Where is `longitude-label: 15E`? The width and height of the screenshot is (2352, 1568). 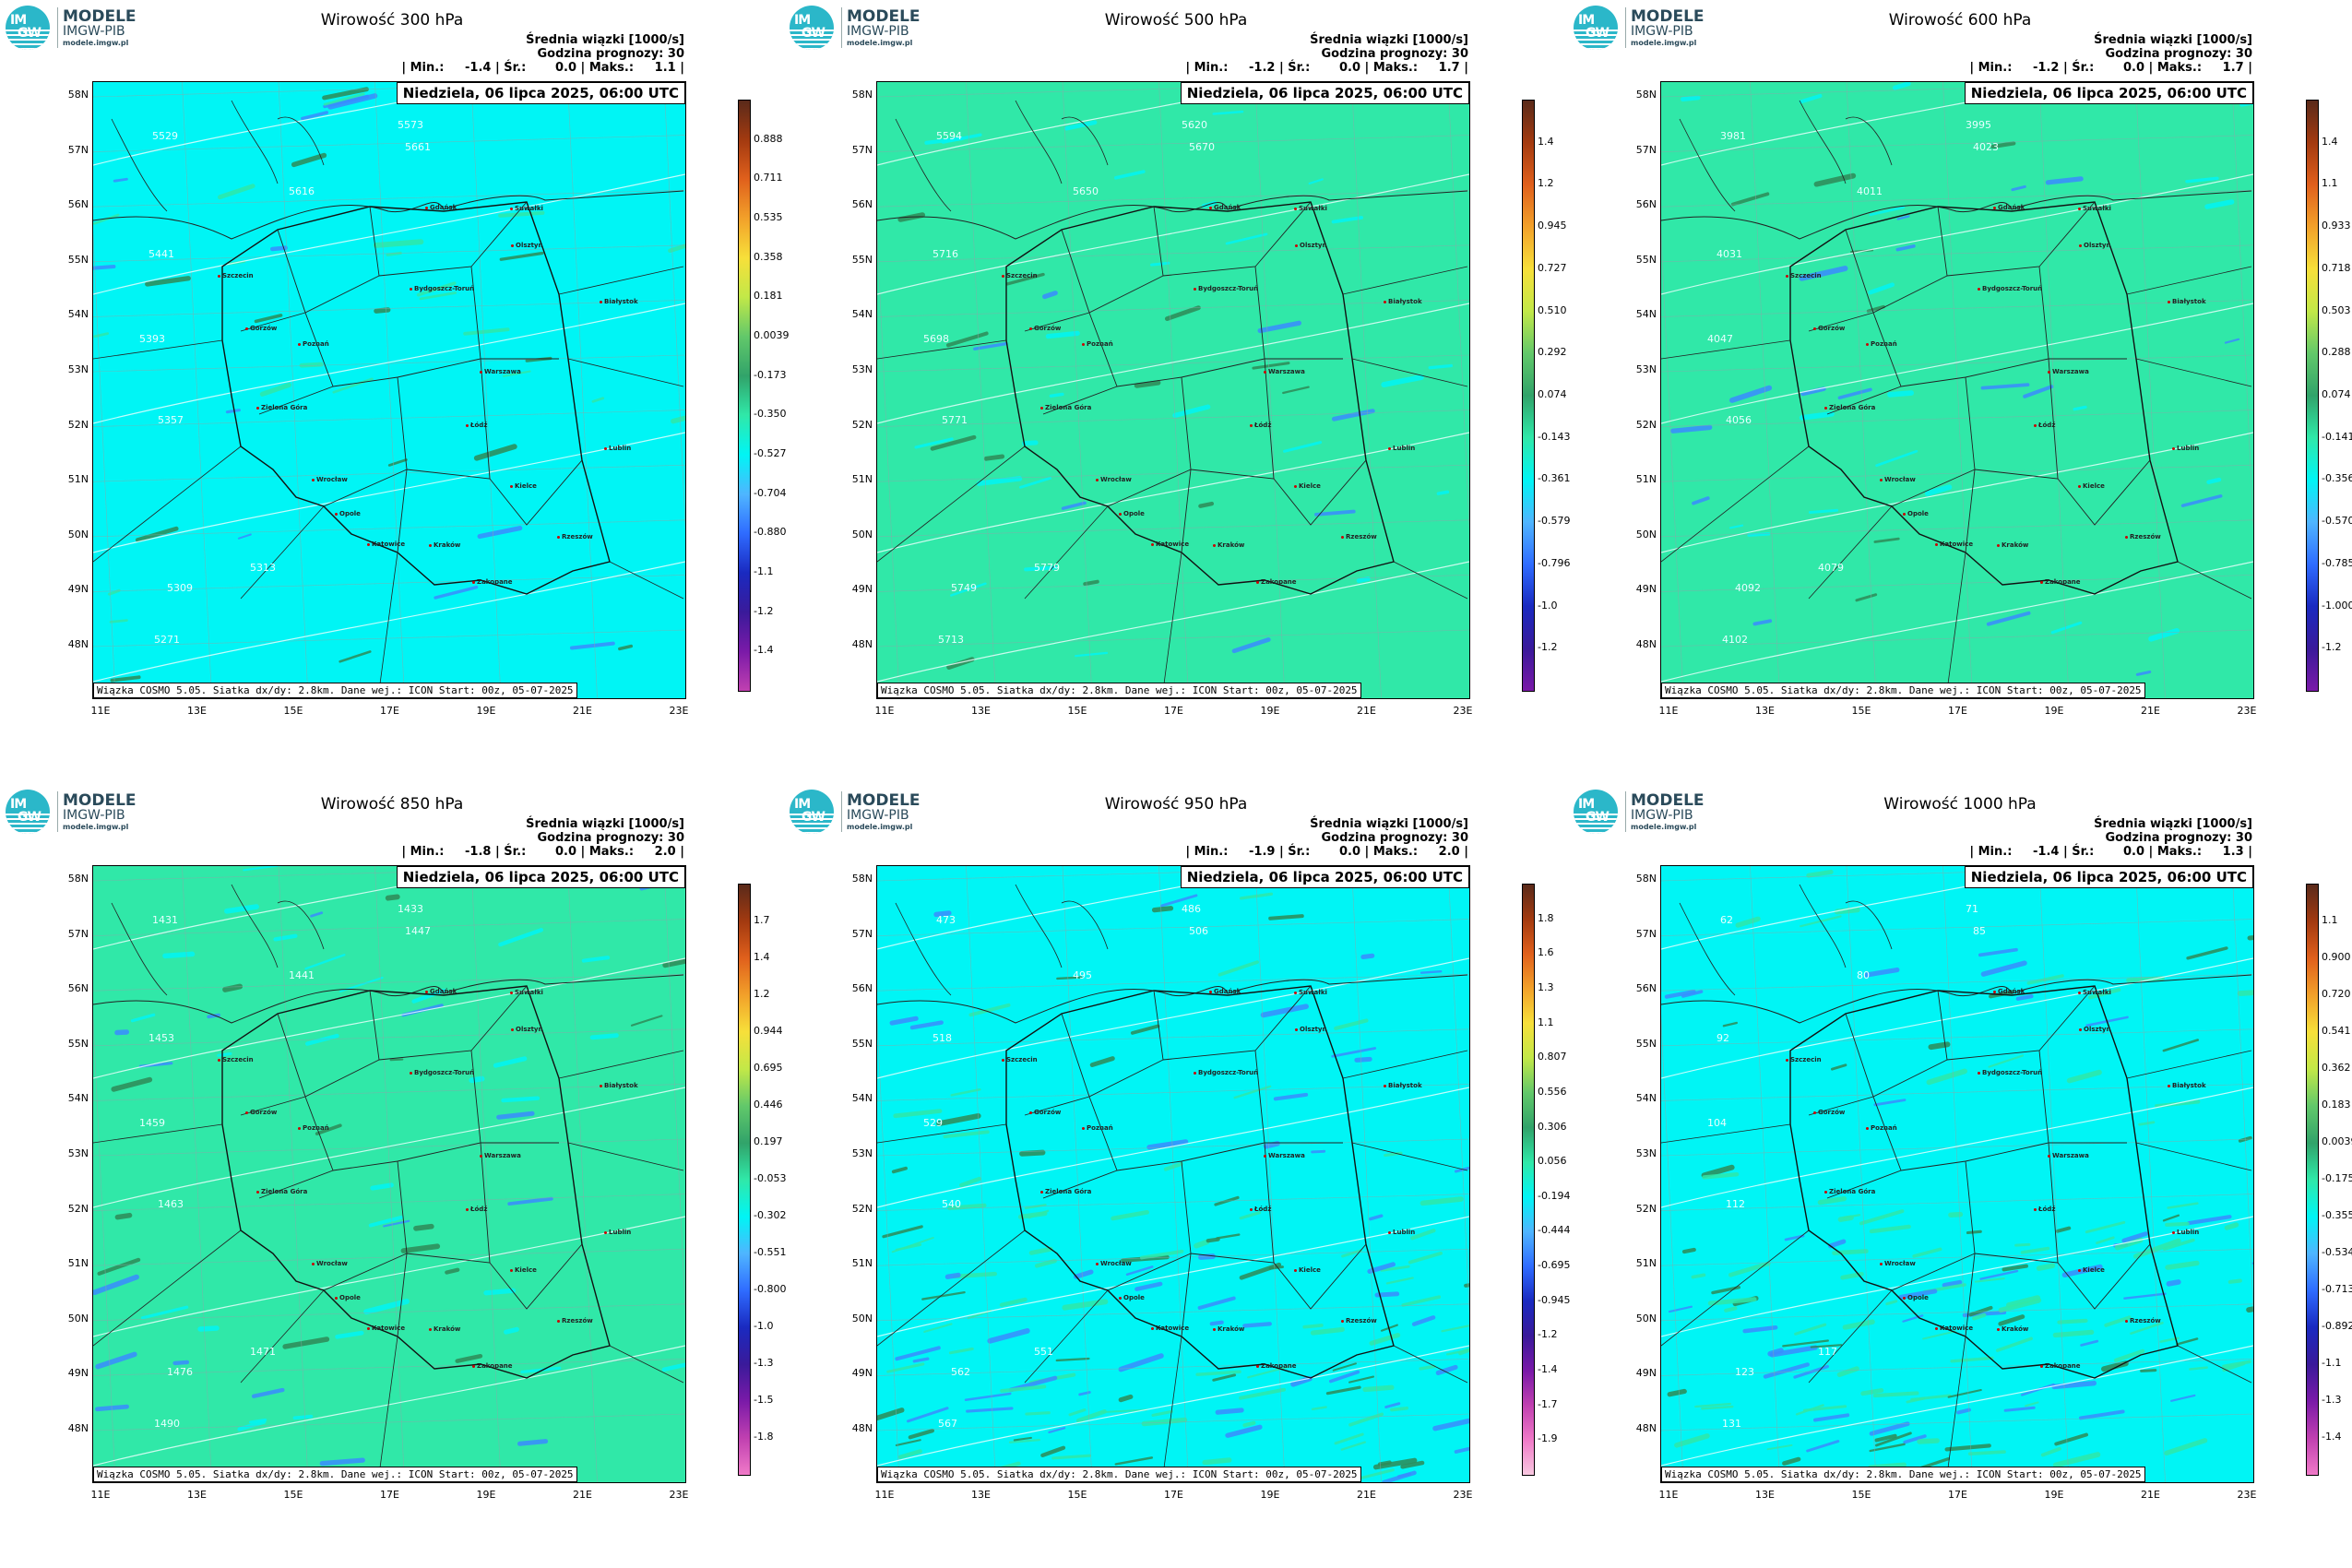
longitude-label: 15E is located at coordinates (293, 1495).